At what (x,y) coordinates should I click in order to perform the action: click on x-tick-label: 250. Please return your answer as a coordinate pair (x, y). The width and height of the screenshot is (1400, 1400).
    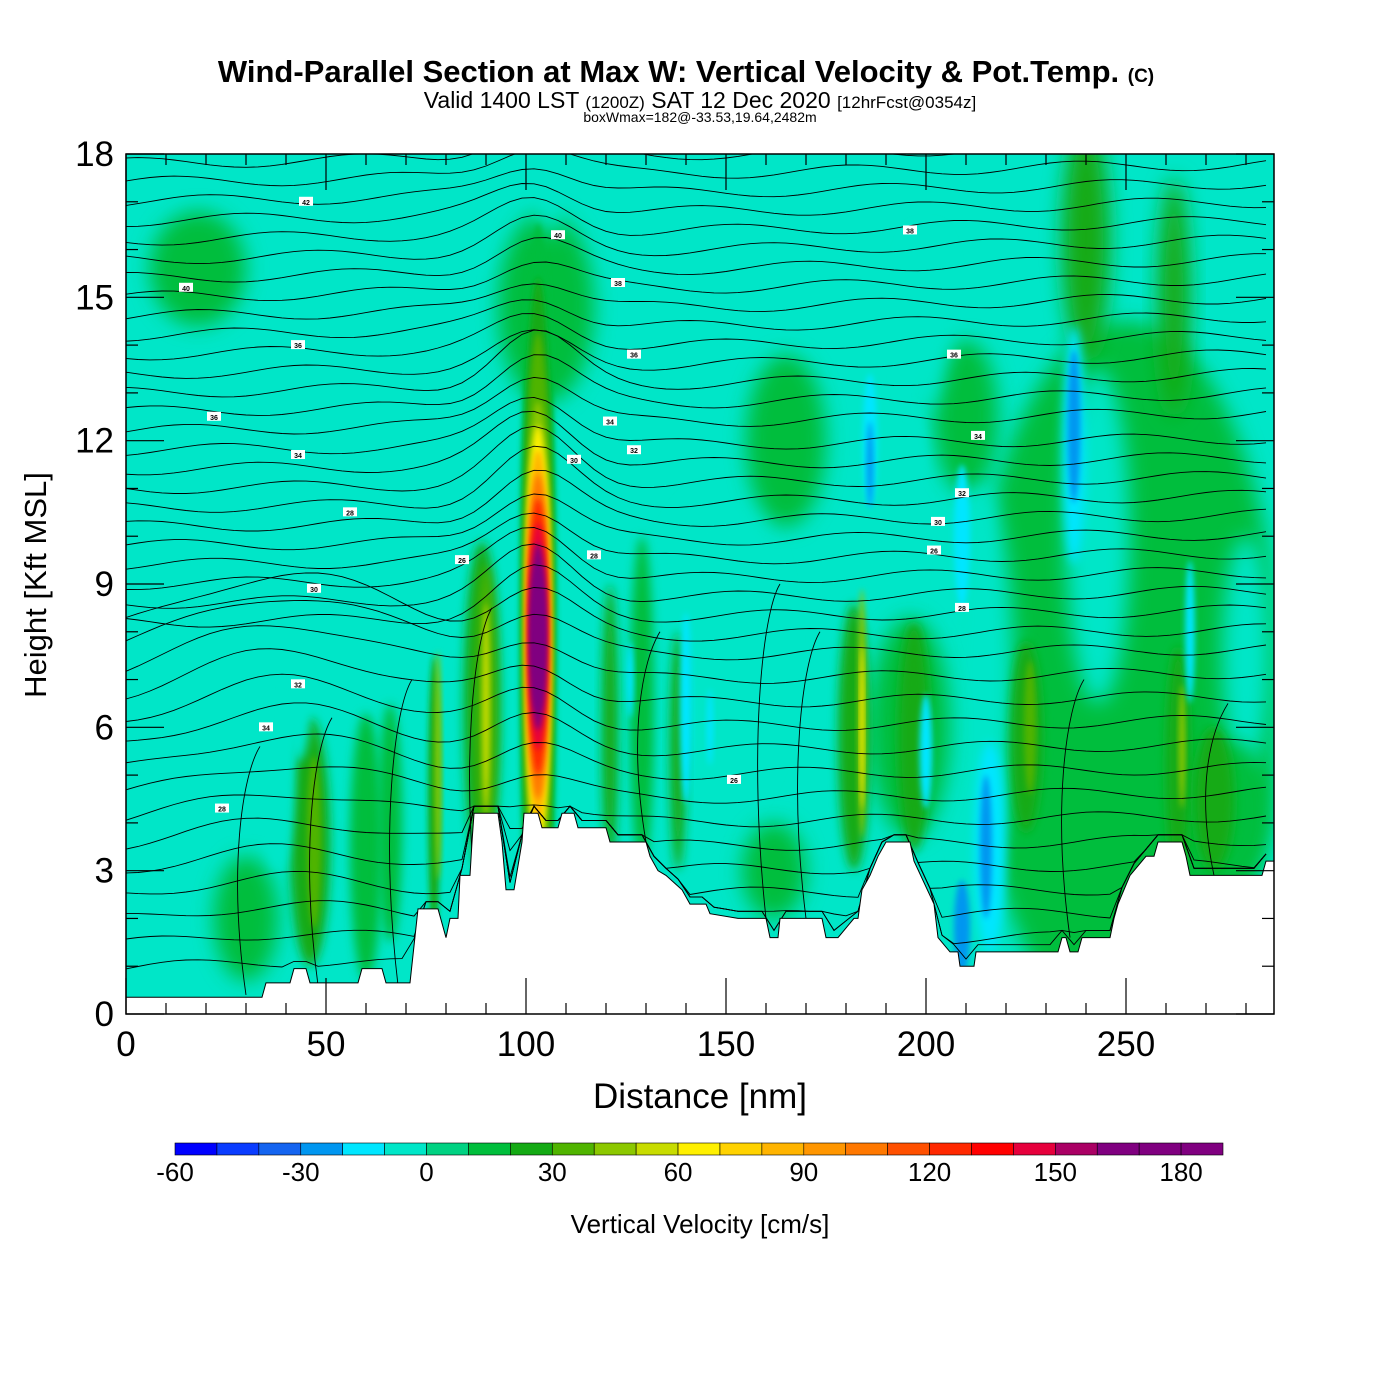
    Looking at the image, I should click on (1126, 1044).